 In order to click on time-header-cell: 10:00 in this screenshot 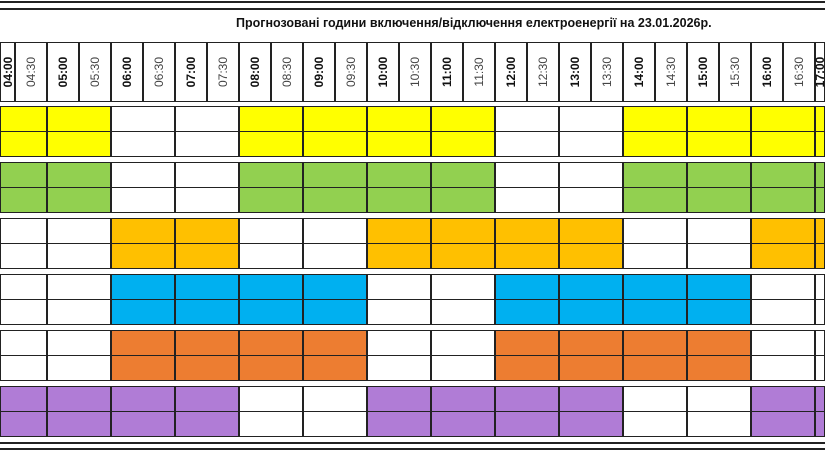, I will do `click(383, 72)`.